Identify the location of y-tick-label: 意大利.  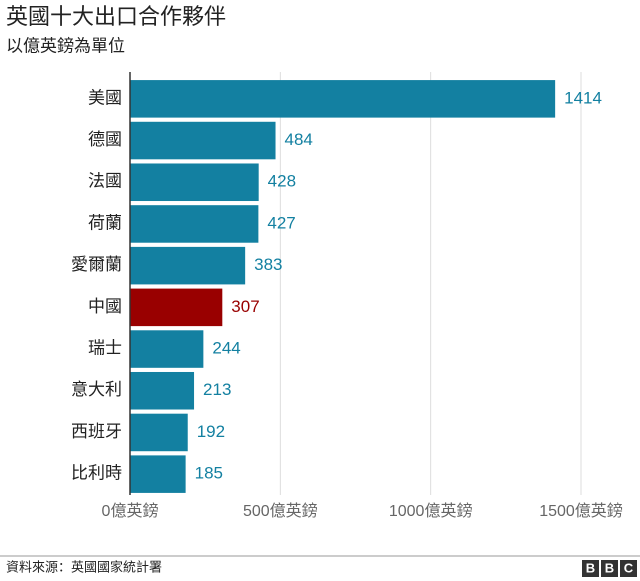
(96, 389).